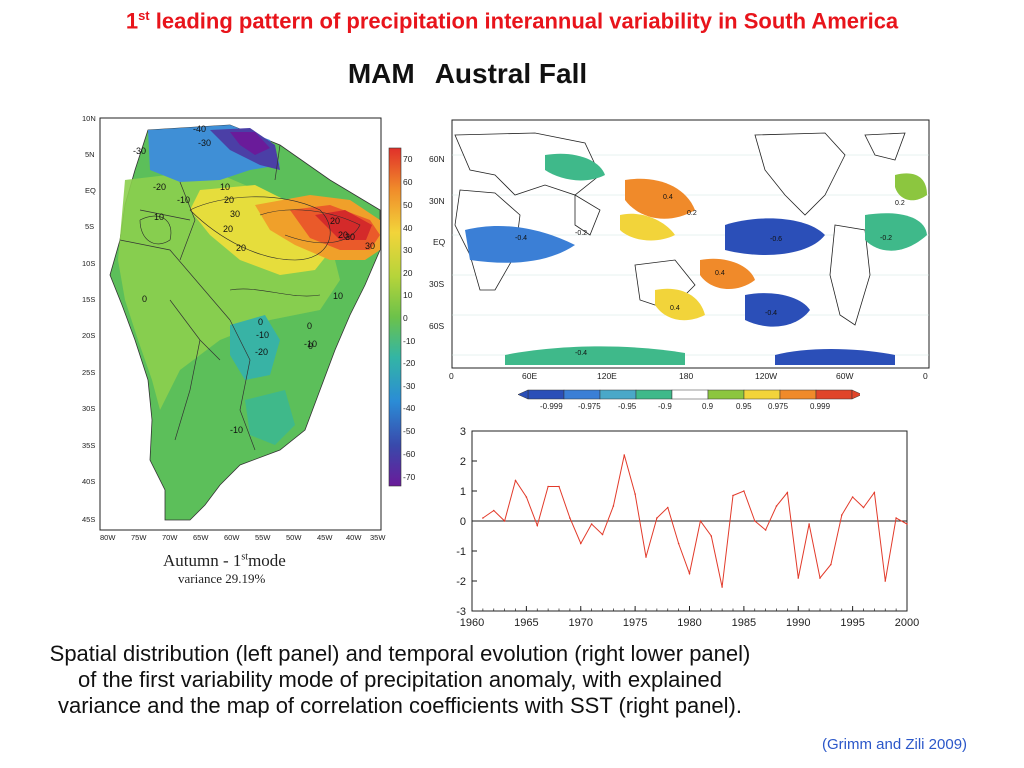 The image size is (1024, 768). What do you see at coordinates (409, 386) in the screenshot?
I see `colorbar-label: -30` at bounding box center [409, 386].